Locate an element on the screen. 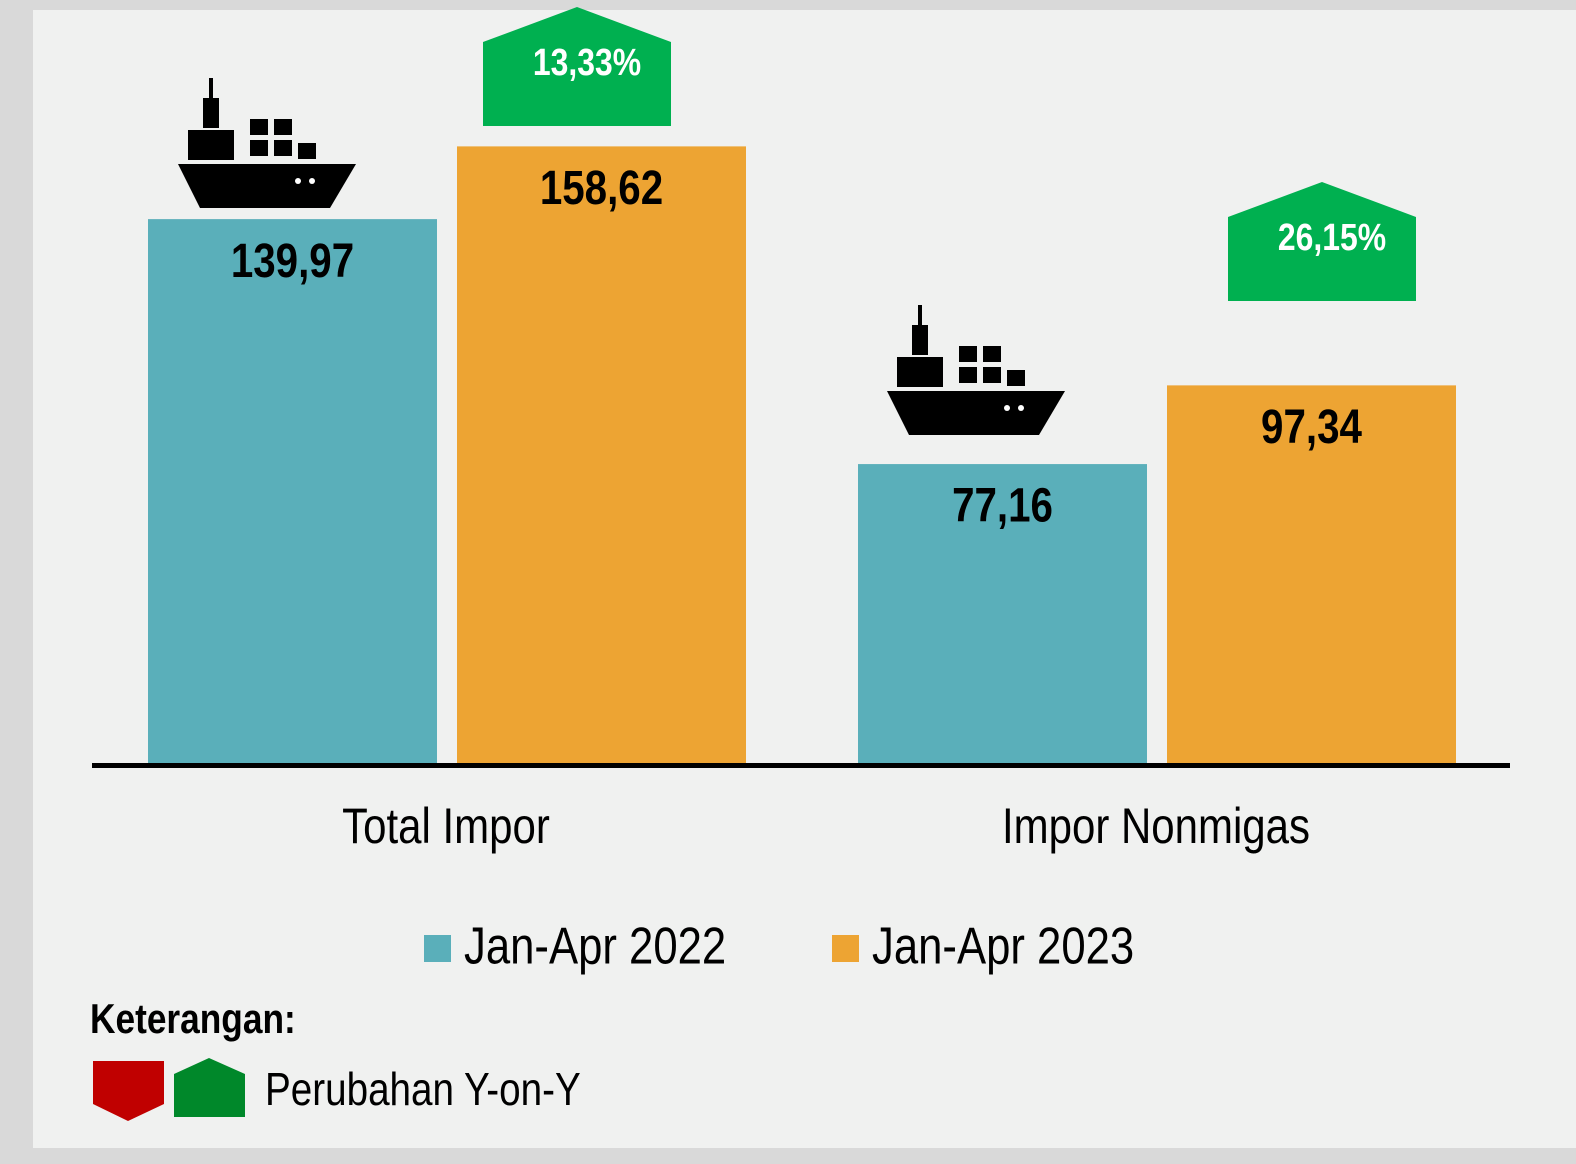  change-label: 26,15% is located at coordinates (1332, 237).